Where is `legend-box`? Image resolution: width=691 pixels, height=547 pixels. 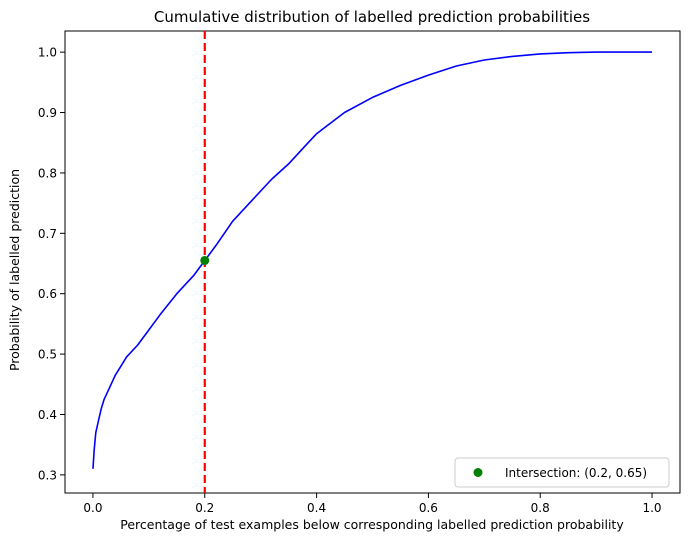 legend-box is located at coordinates (562, 472).